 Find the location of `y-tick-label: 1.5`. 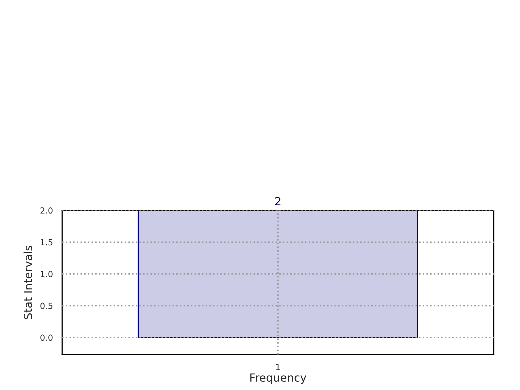

y-tick-label: 1.5 is located at coordinates (47, 242).